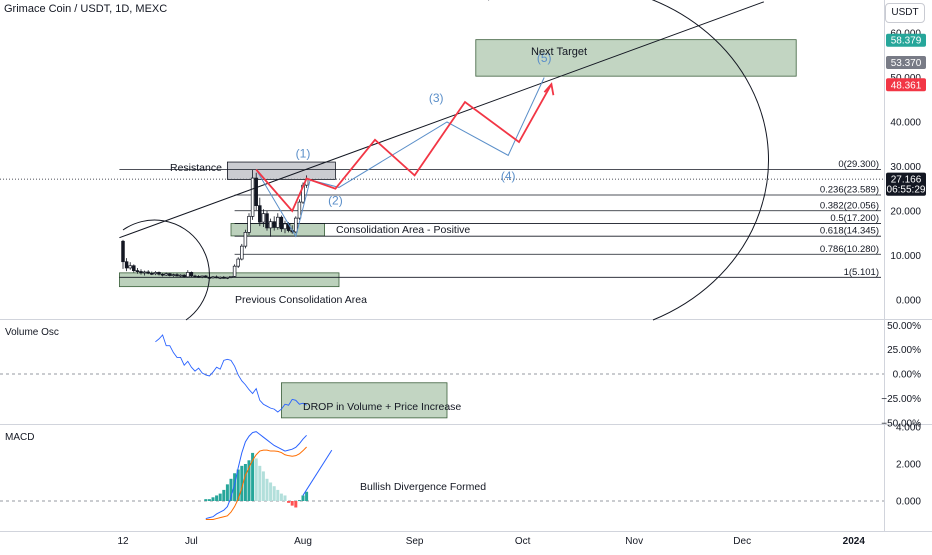  What do you see at coordinates (191, 541) in the screenshot?
I see `time-axis-label: Jul` at bounding box center [191, 541].